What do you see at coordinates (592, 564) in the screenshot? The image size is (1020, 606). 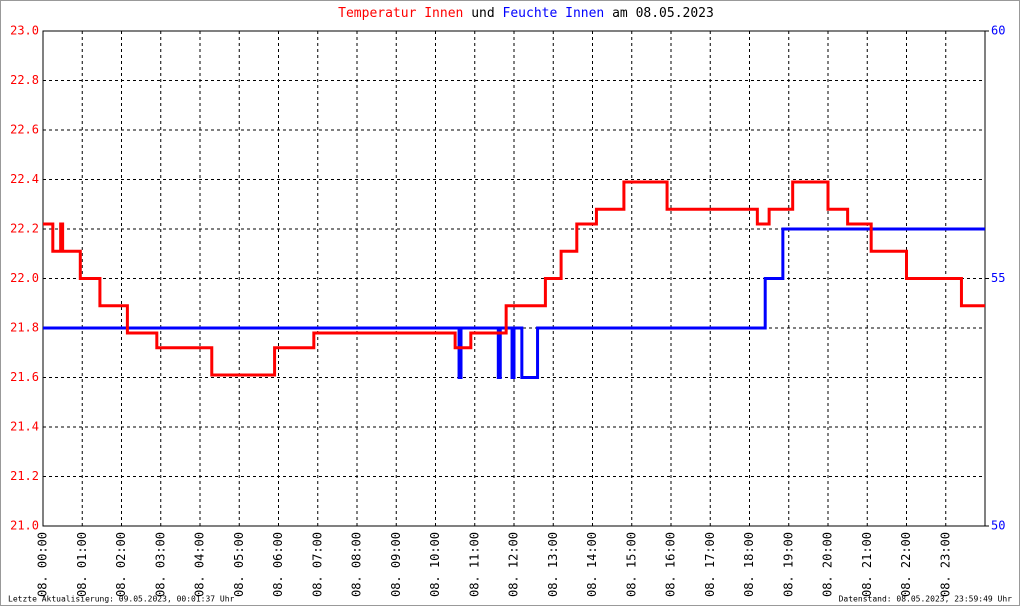 I see `x-tick-label: 08. 14:00` at bounding box center [592, 564].